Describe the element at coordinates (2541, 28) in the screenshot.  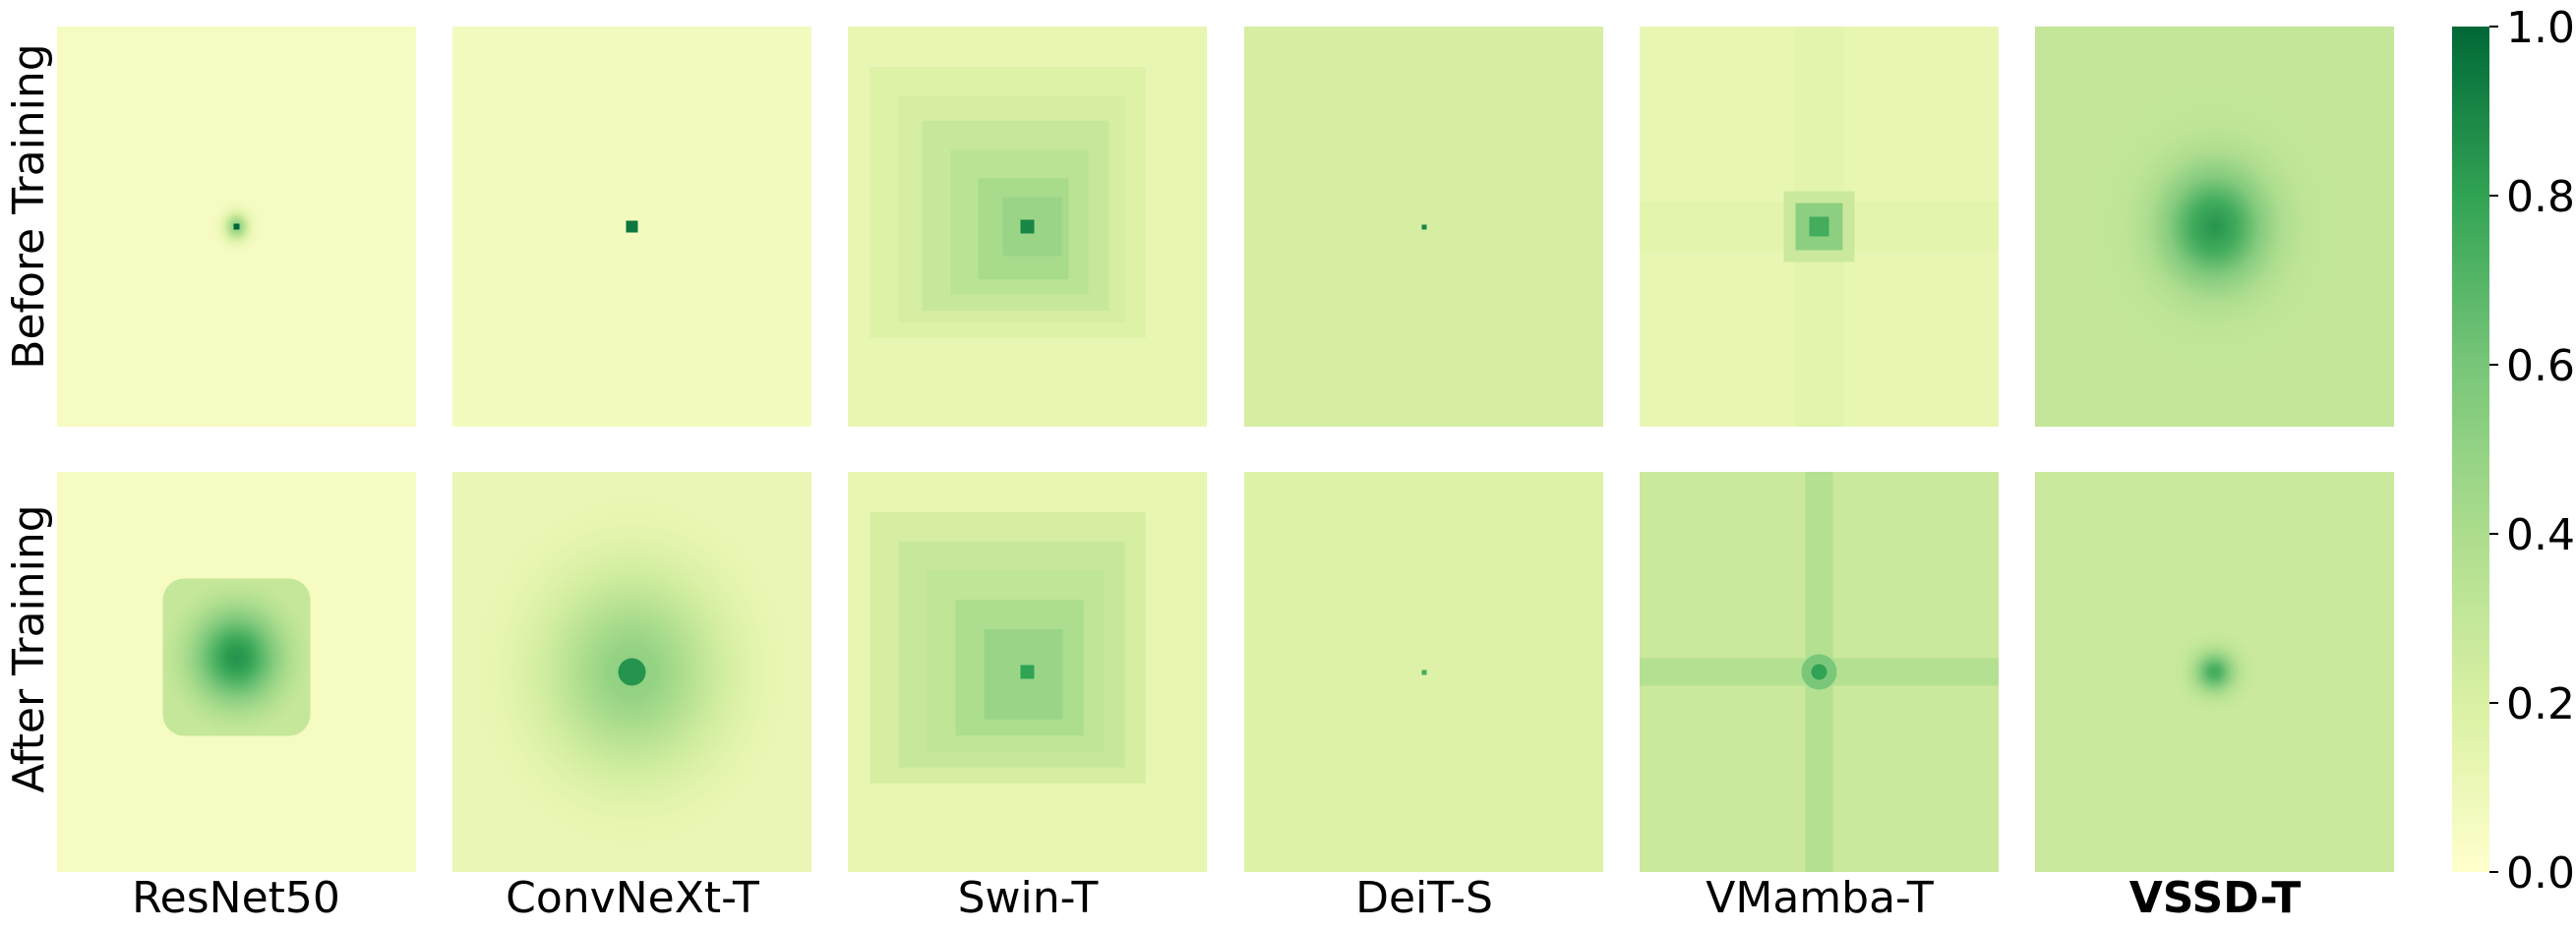
I see `colorbar-tick-label: 1.0` at that location.